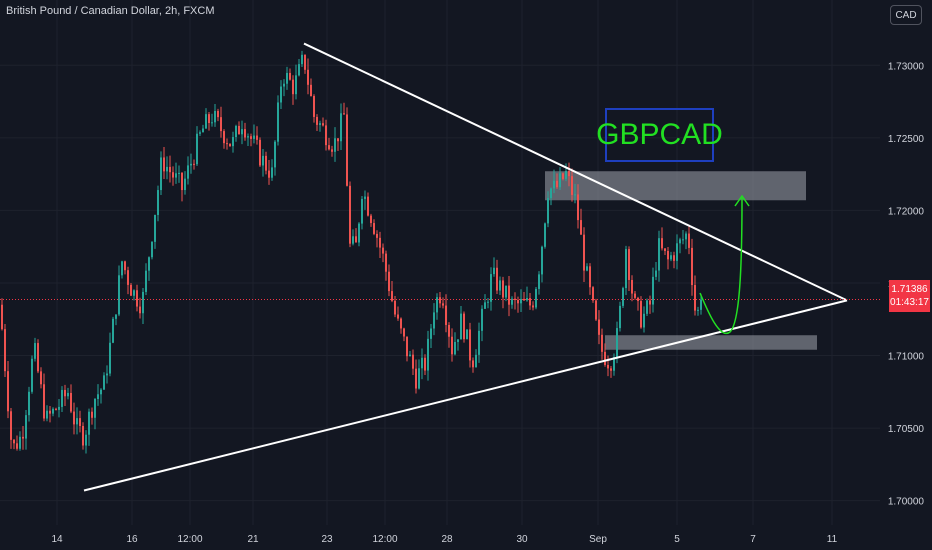  What do you see at coordinates (742, 200) in the screenshot?
I see `projection-arrowhead` at bounding box center [742, 200].